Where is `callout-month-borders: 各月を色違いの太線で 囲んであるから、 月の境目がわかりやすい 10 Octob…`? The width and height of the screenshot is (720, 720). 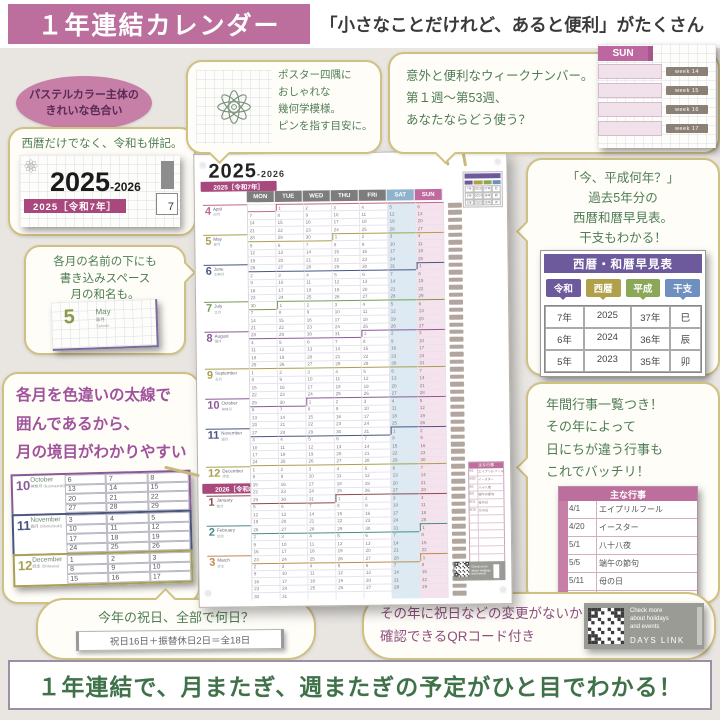 callout-month-borders: 各月を色違いの太線で 囲んであるから、 月の境目がわかりやすい 10 Octob… is located at coordinates (106, 488).